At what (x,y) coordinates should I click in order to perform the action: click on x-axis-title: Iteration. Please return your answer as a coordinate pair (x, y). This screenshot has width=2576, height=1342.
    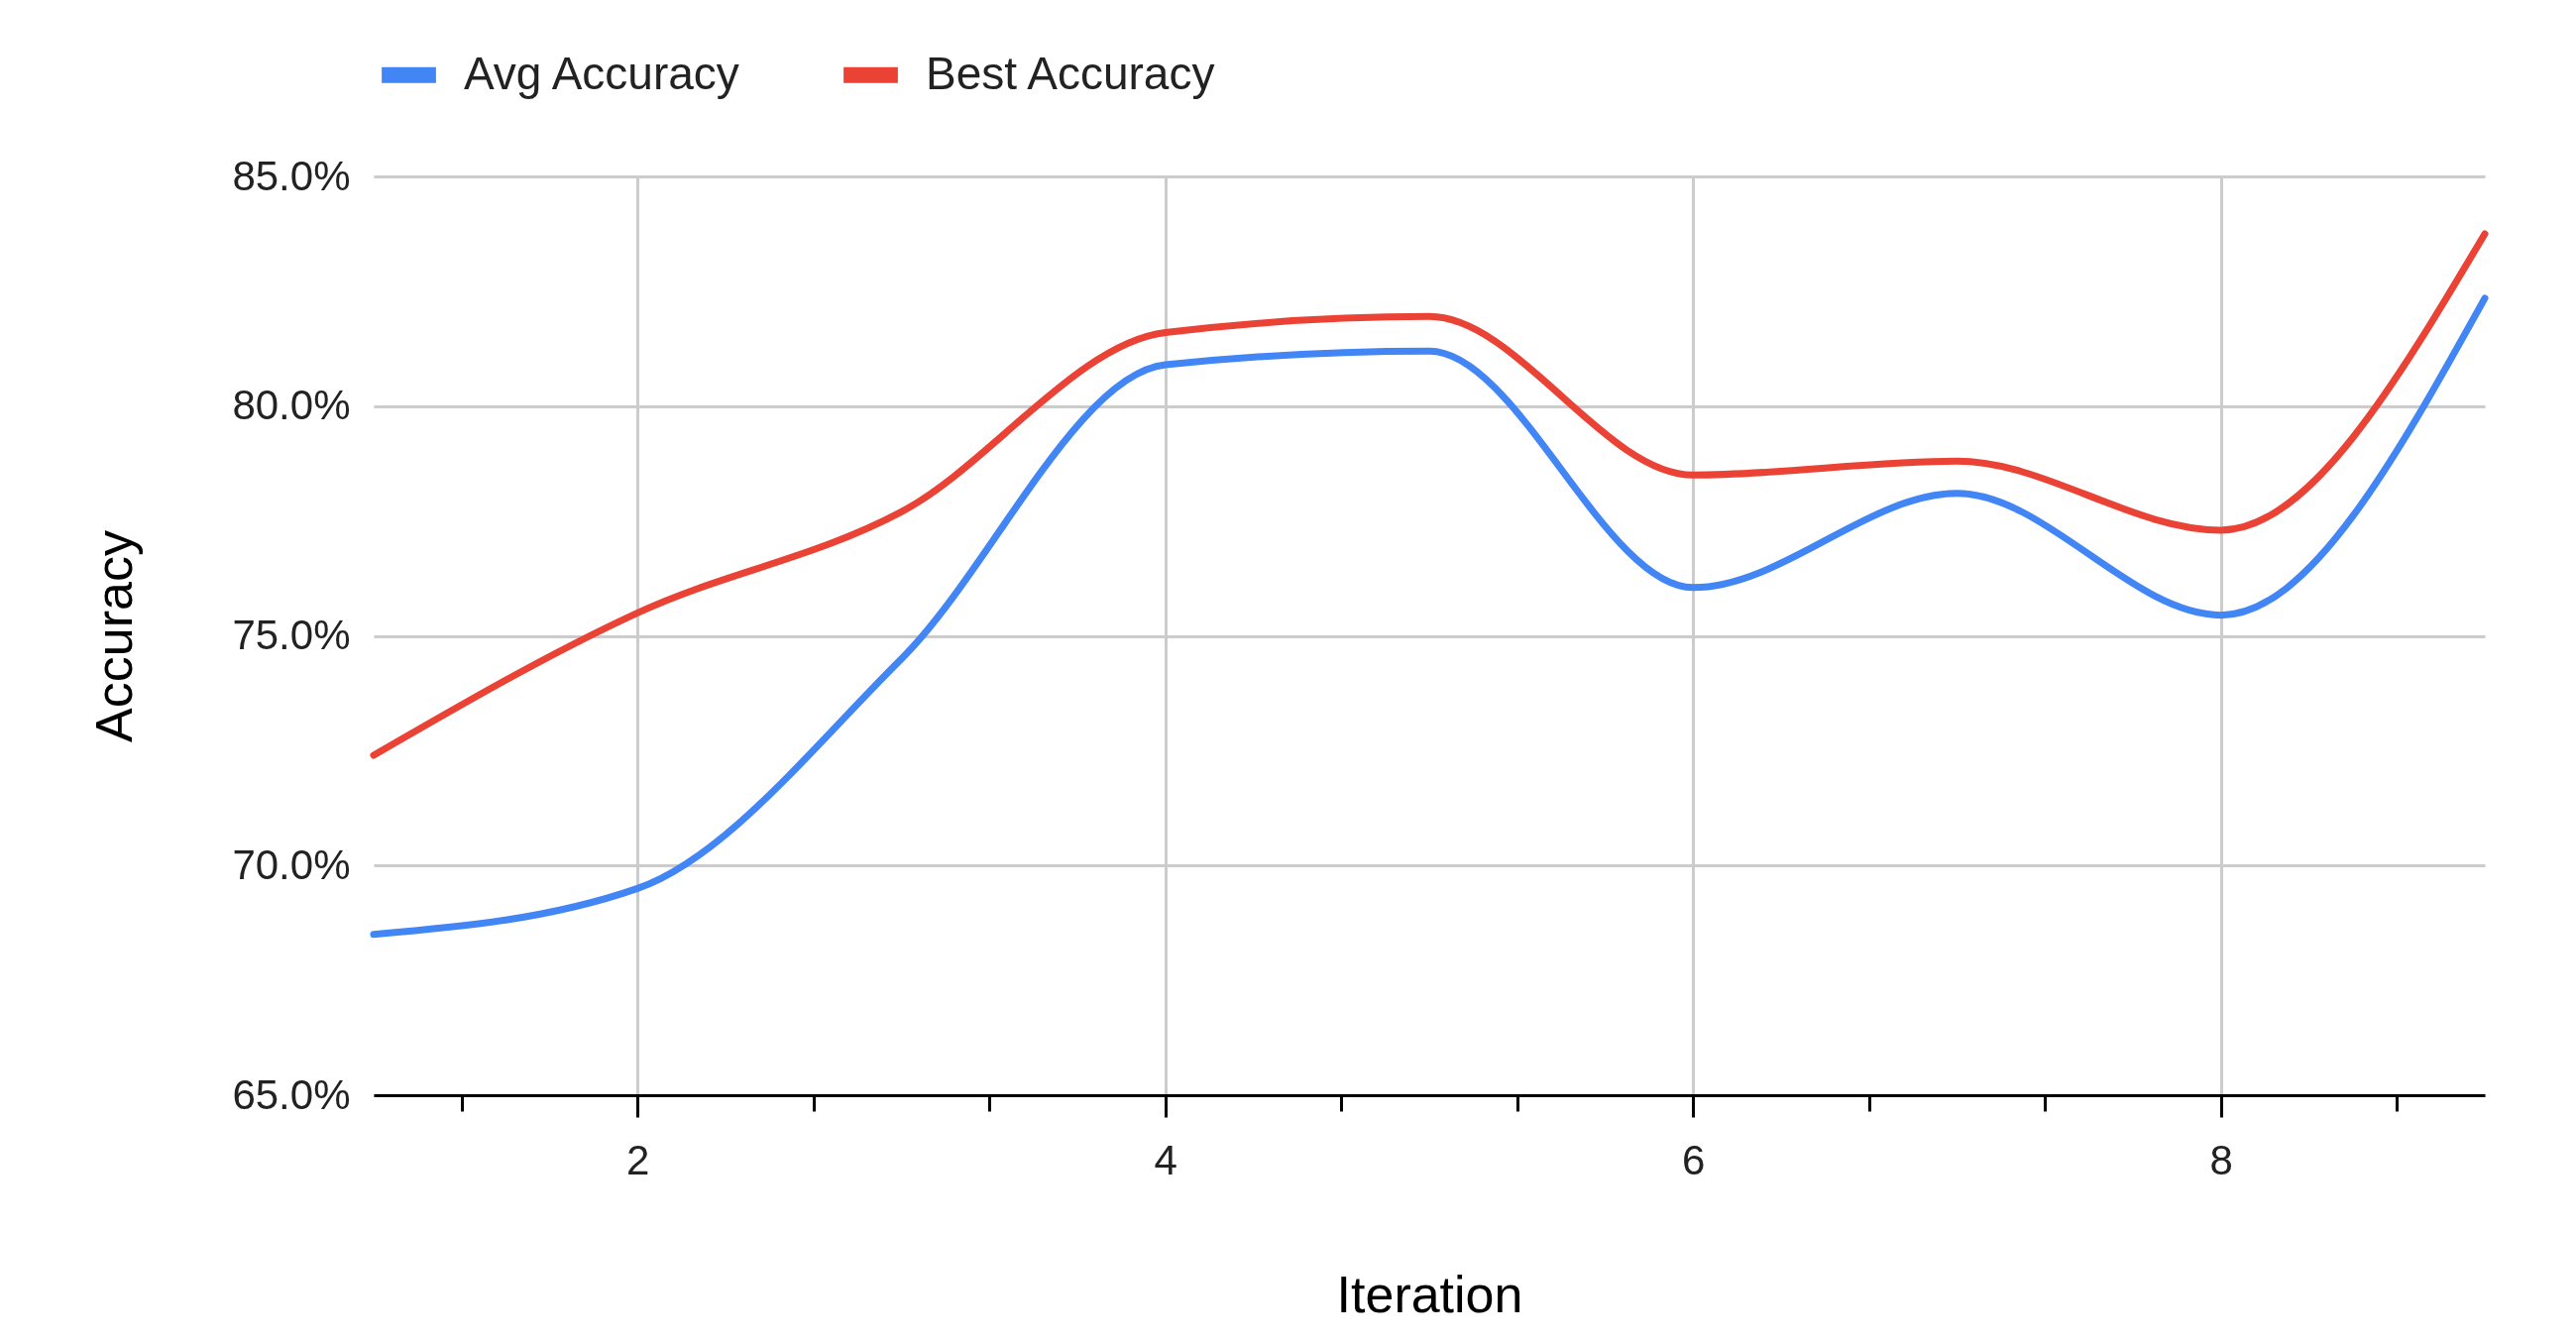
    Looking at the image, I should click on (1429, 1294).